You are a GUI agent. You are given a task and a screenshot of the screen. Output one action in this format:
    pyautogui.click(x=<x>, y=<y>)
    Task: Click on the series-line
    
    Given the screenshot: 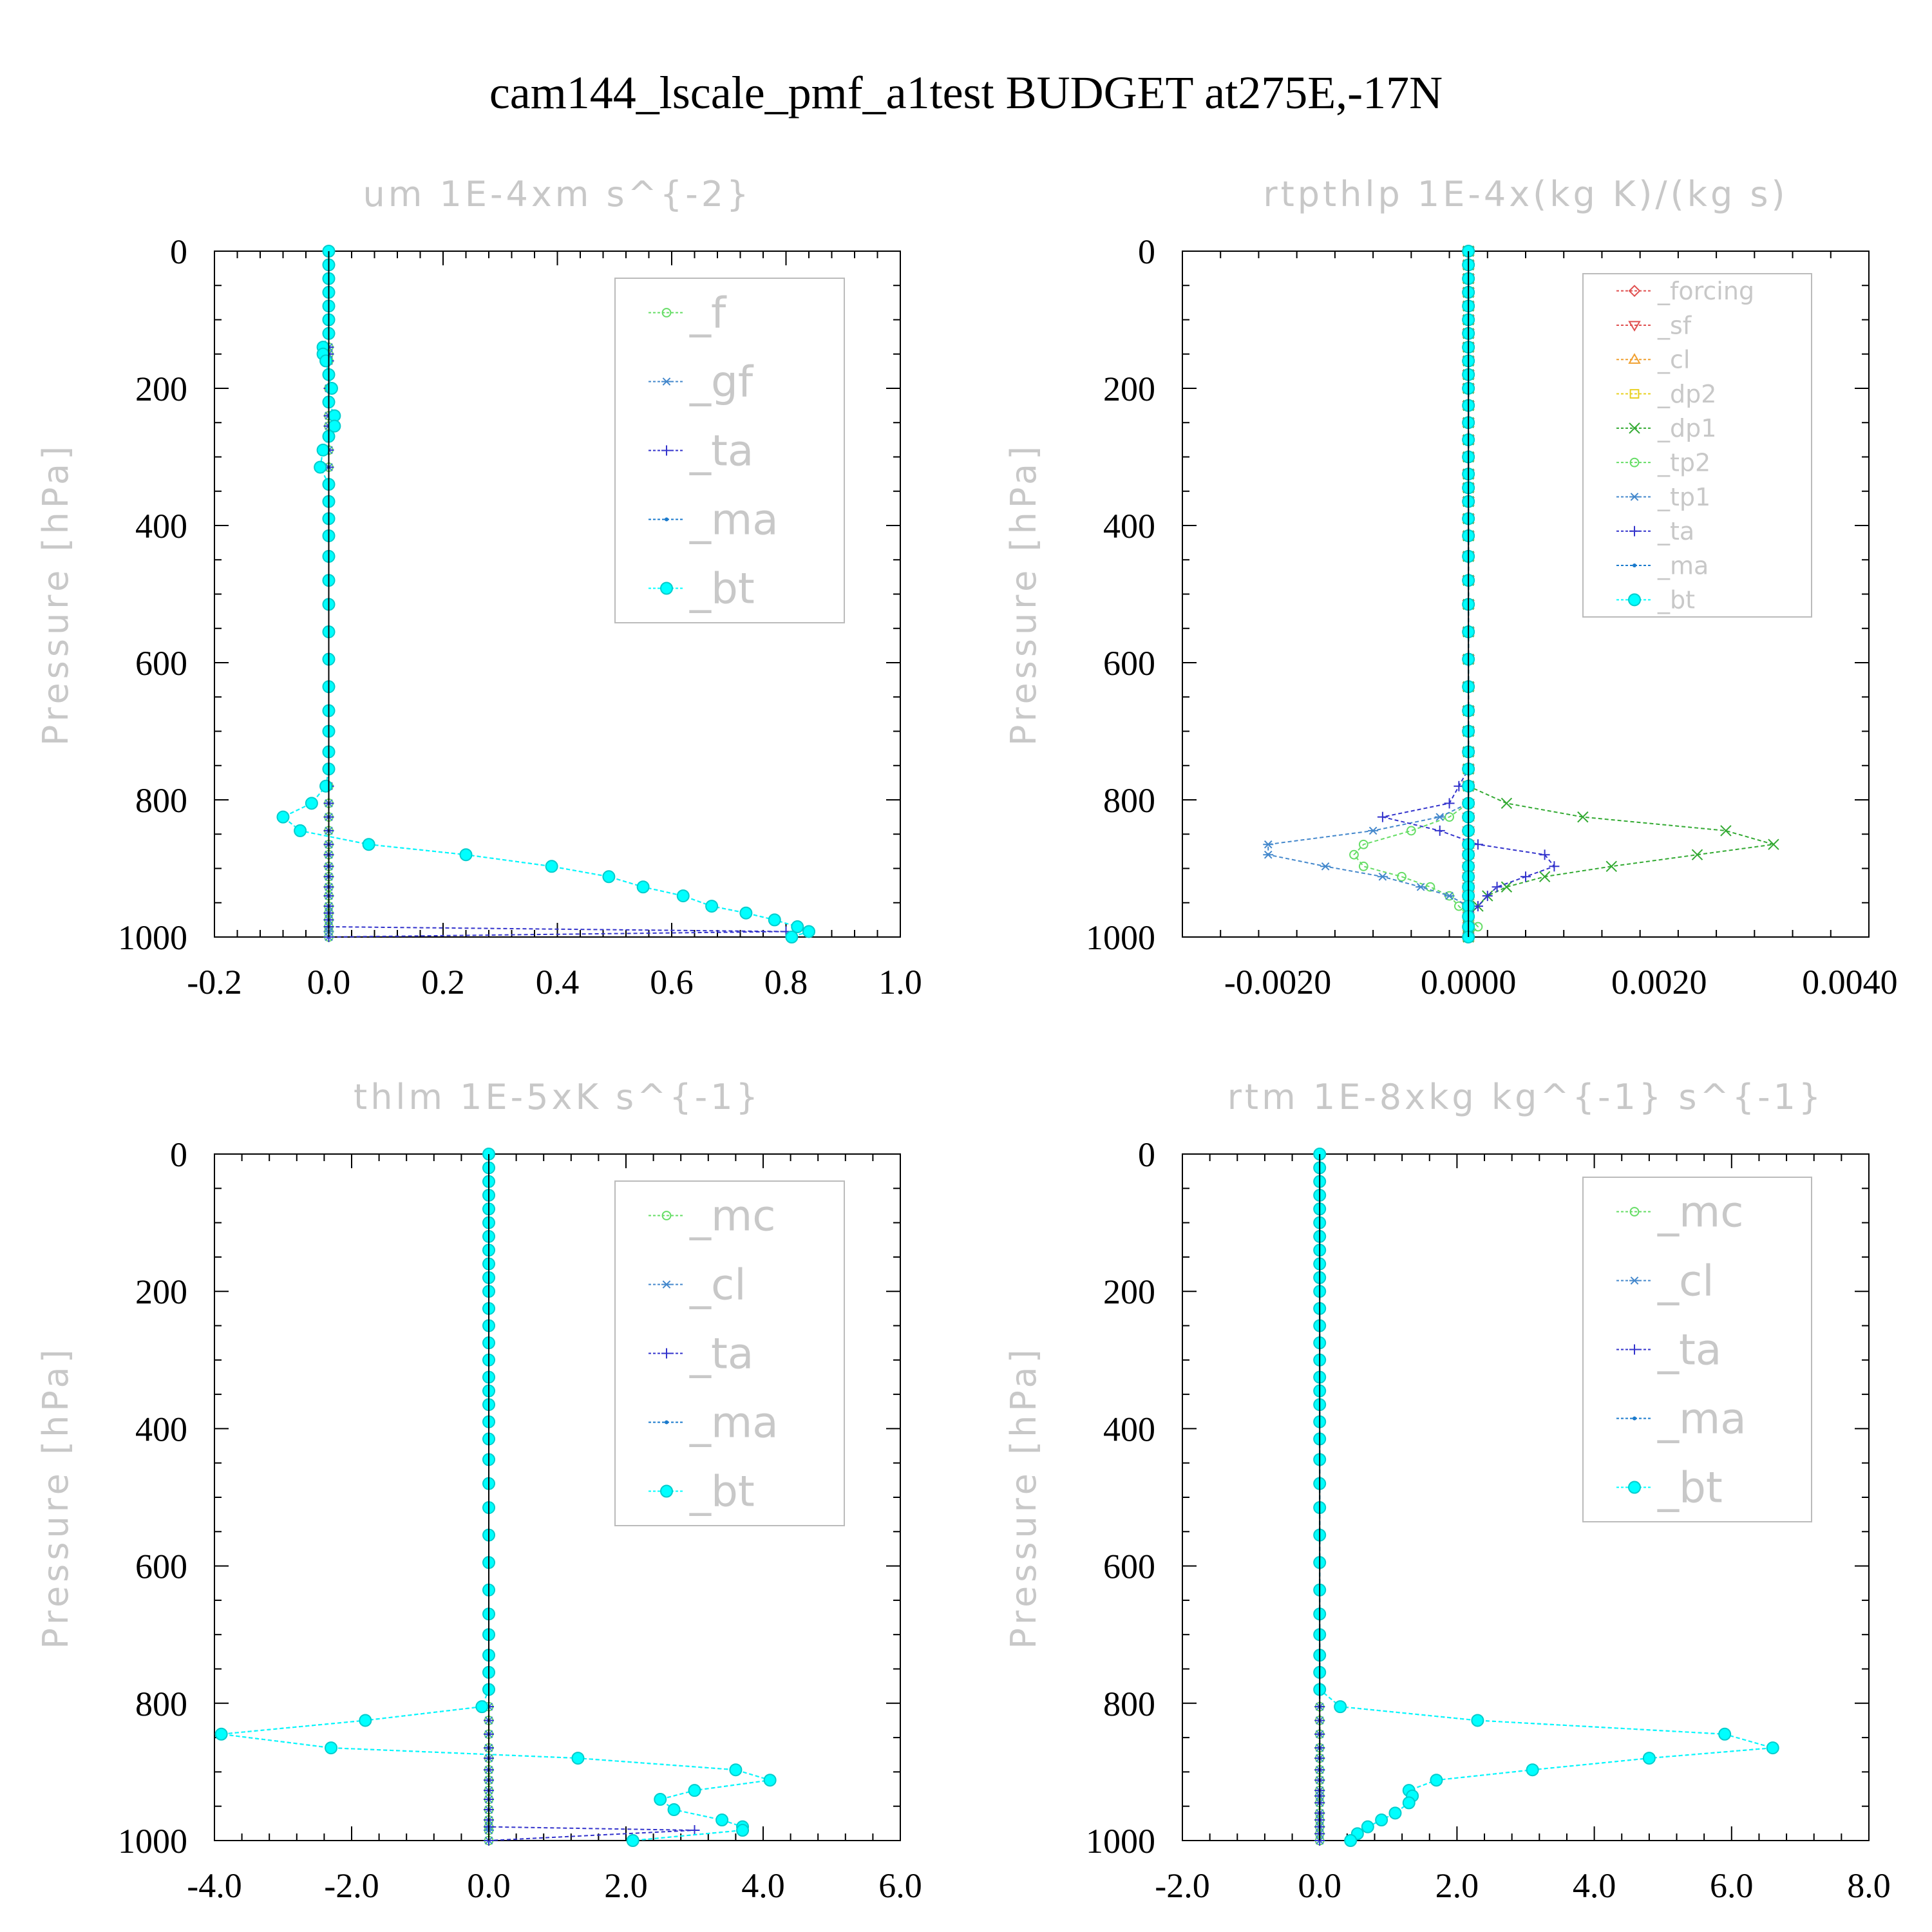 What is the action you would take?
    pyautogui.click(x=1368, y=594)
    